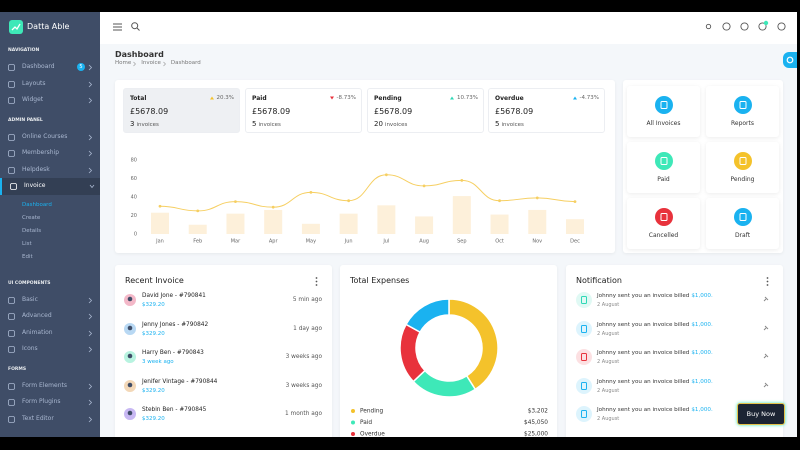 The height and width of the screenshot is (450, 800). I want to click on quick-action-tile: All Invoices, so click(663, 111).